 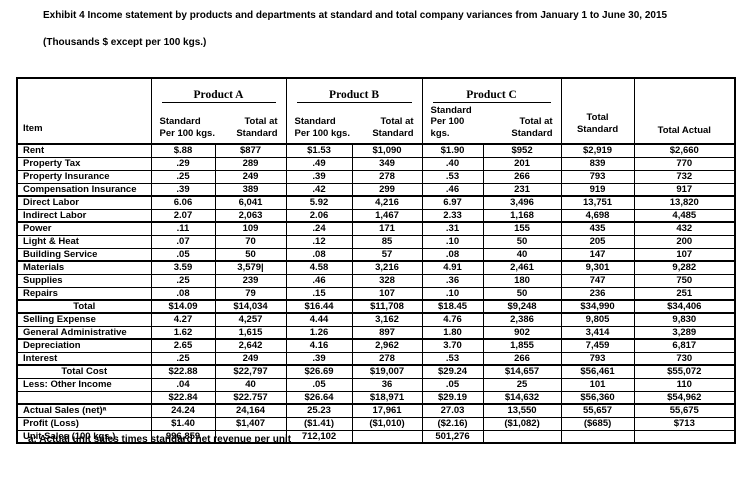 I want to click on cell: 3,162, so click(x=387, y=319).